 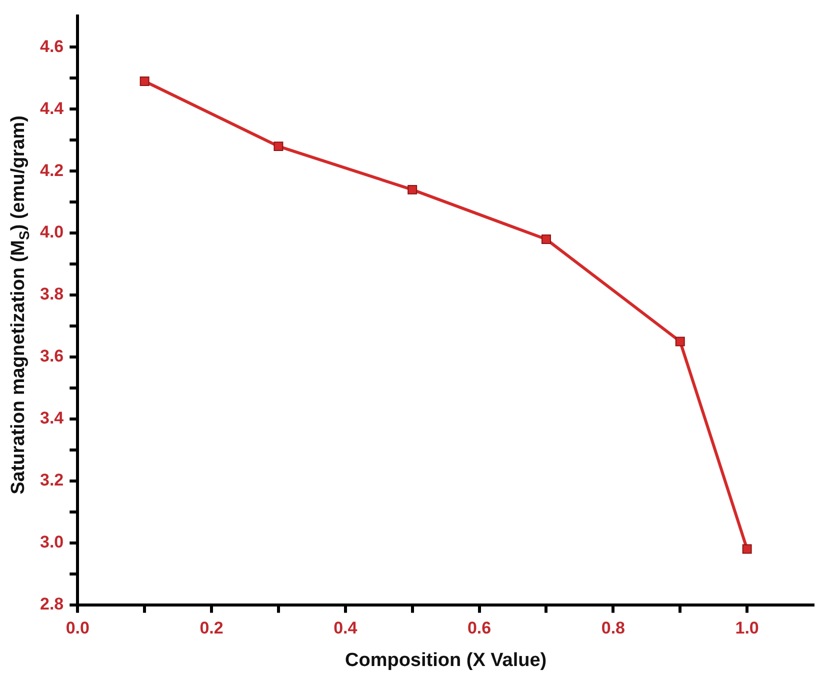 What do you see at coordinates (747, 628) in the screenshot?
I see `x-tick-label: 1.0` at bounding box center [747, 628].